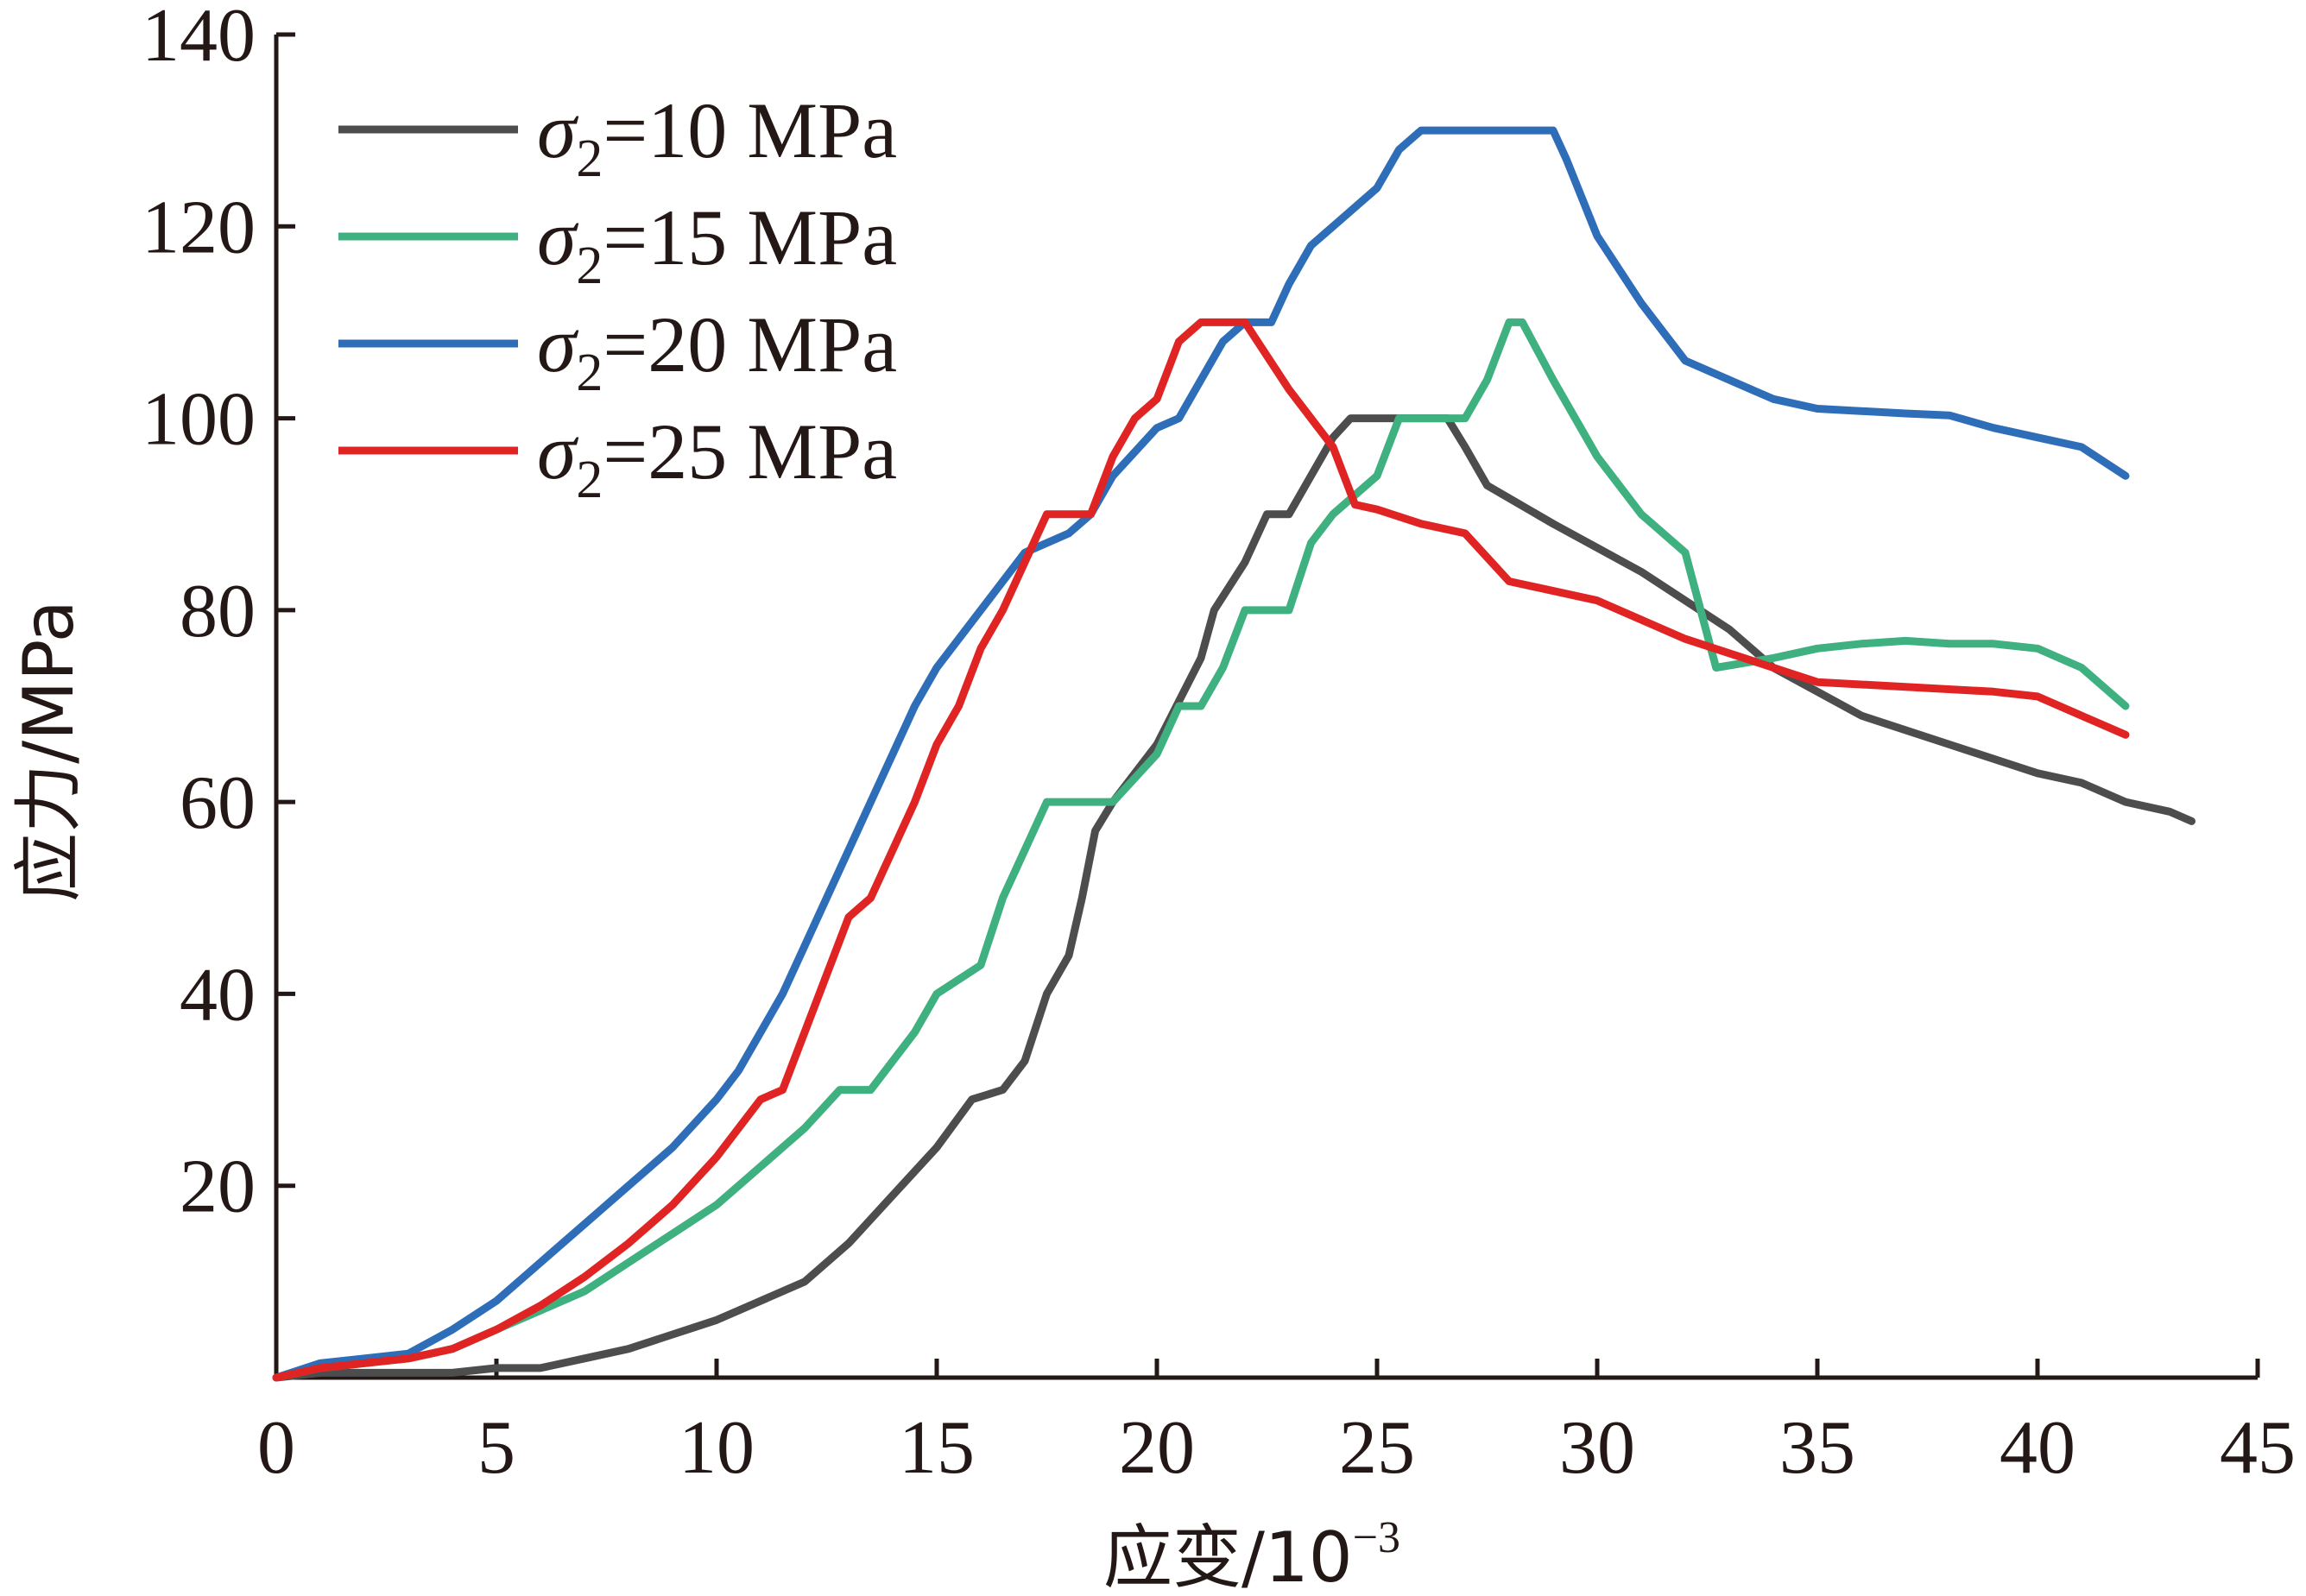 The width and height of the screenshot is (2306, 1596). I want to click on x-axis-title: 应变/10−3, so click(1251, 1554).